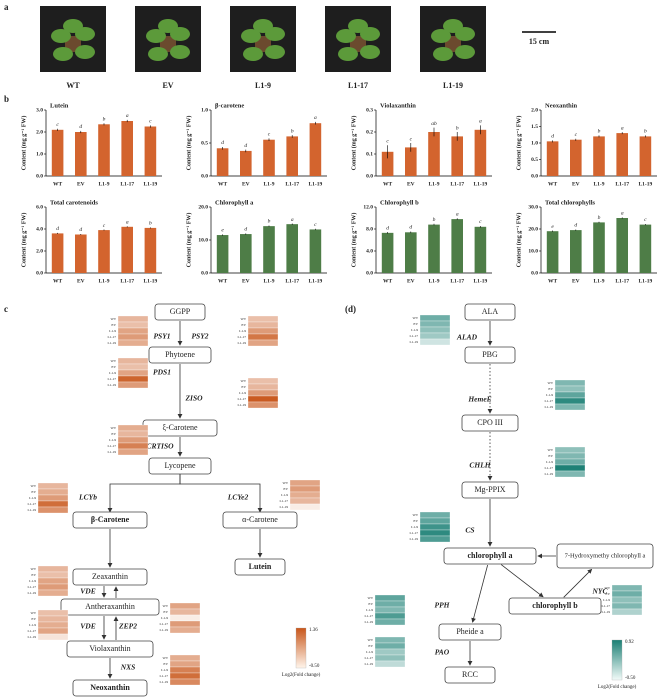 The width and height of the screenshot is (662, 700). I want to click on panel-label: a, so click(6, 7).